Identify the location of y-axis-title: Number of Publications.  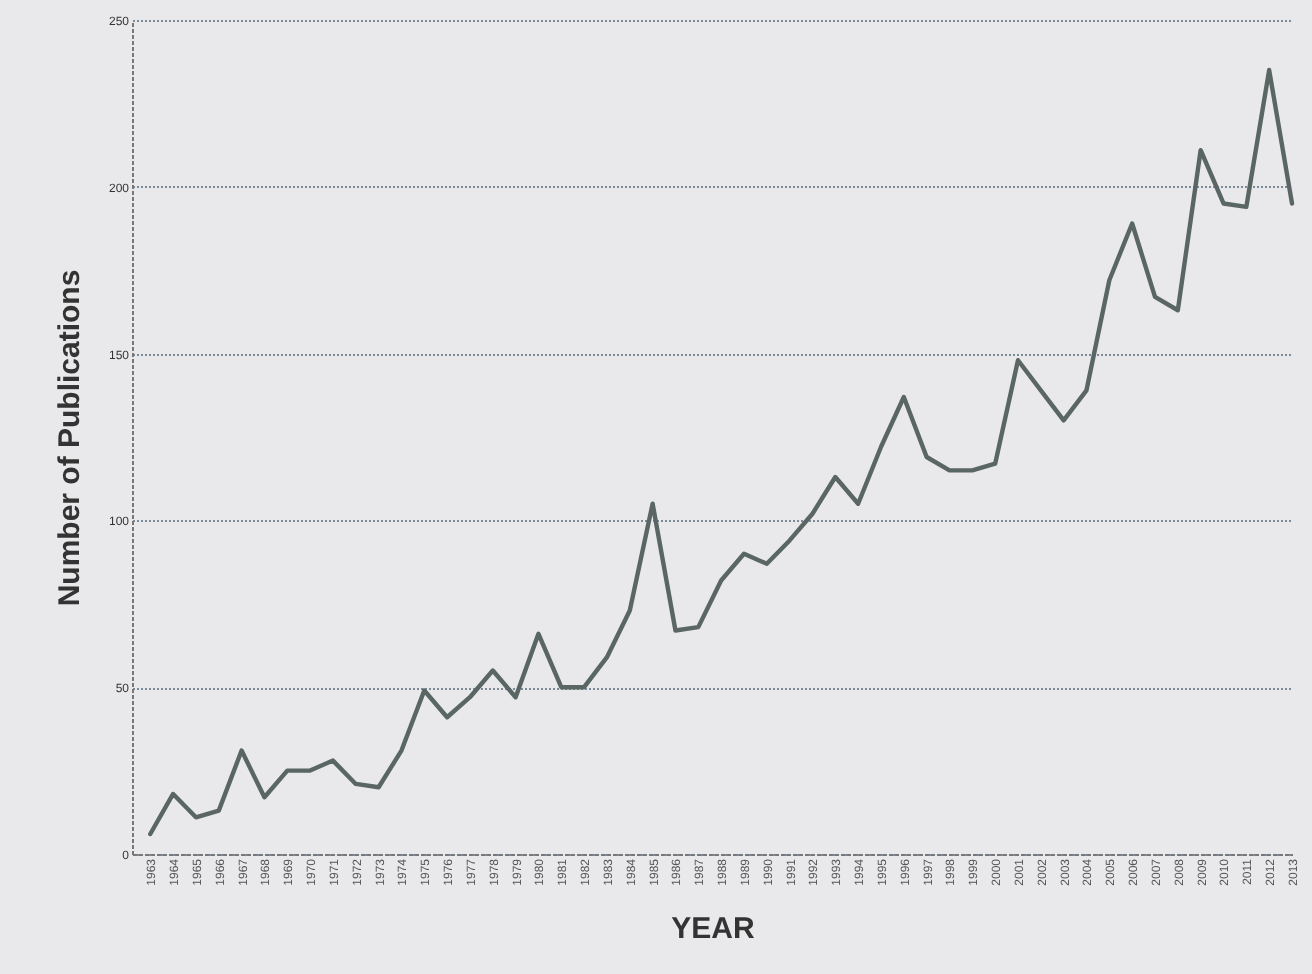
(69, 438).